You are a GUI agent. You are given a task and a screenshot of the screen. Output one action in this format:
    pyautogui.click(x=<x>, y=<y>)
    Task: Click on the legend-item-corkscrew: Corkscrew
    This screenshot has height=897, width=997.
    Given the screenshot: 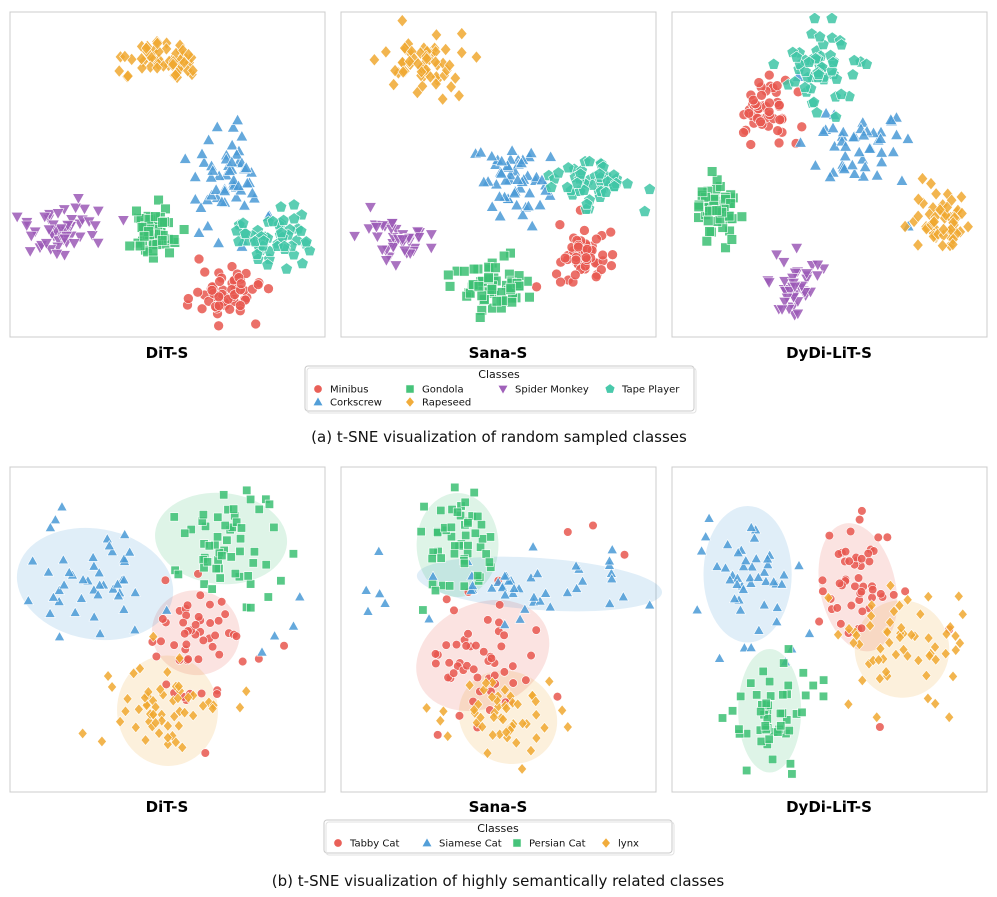 What is the action you would take?
    pyautogui.click(x=347, y=402)
    